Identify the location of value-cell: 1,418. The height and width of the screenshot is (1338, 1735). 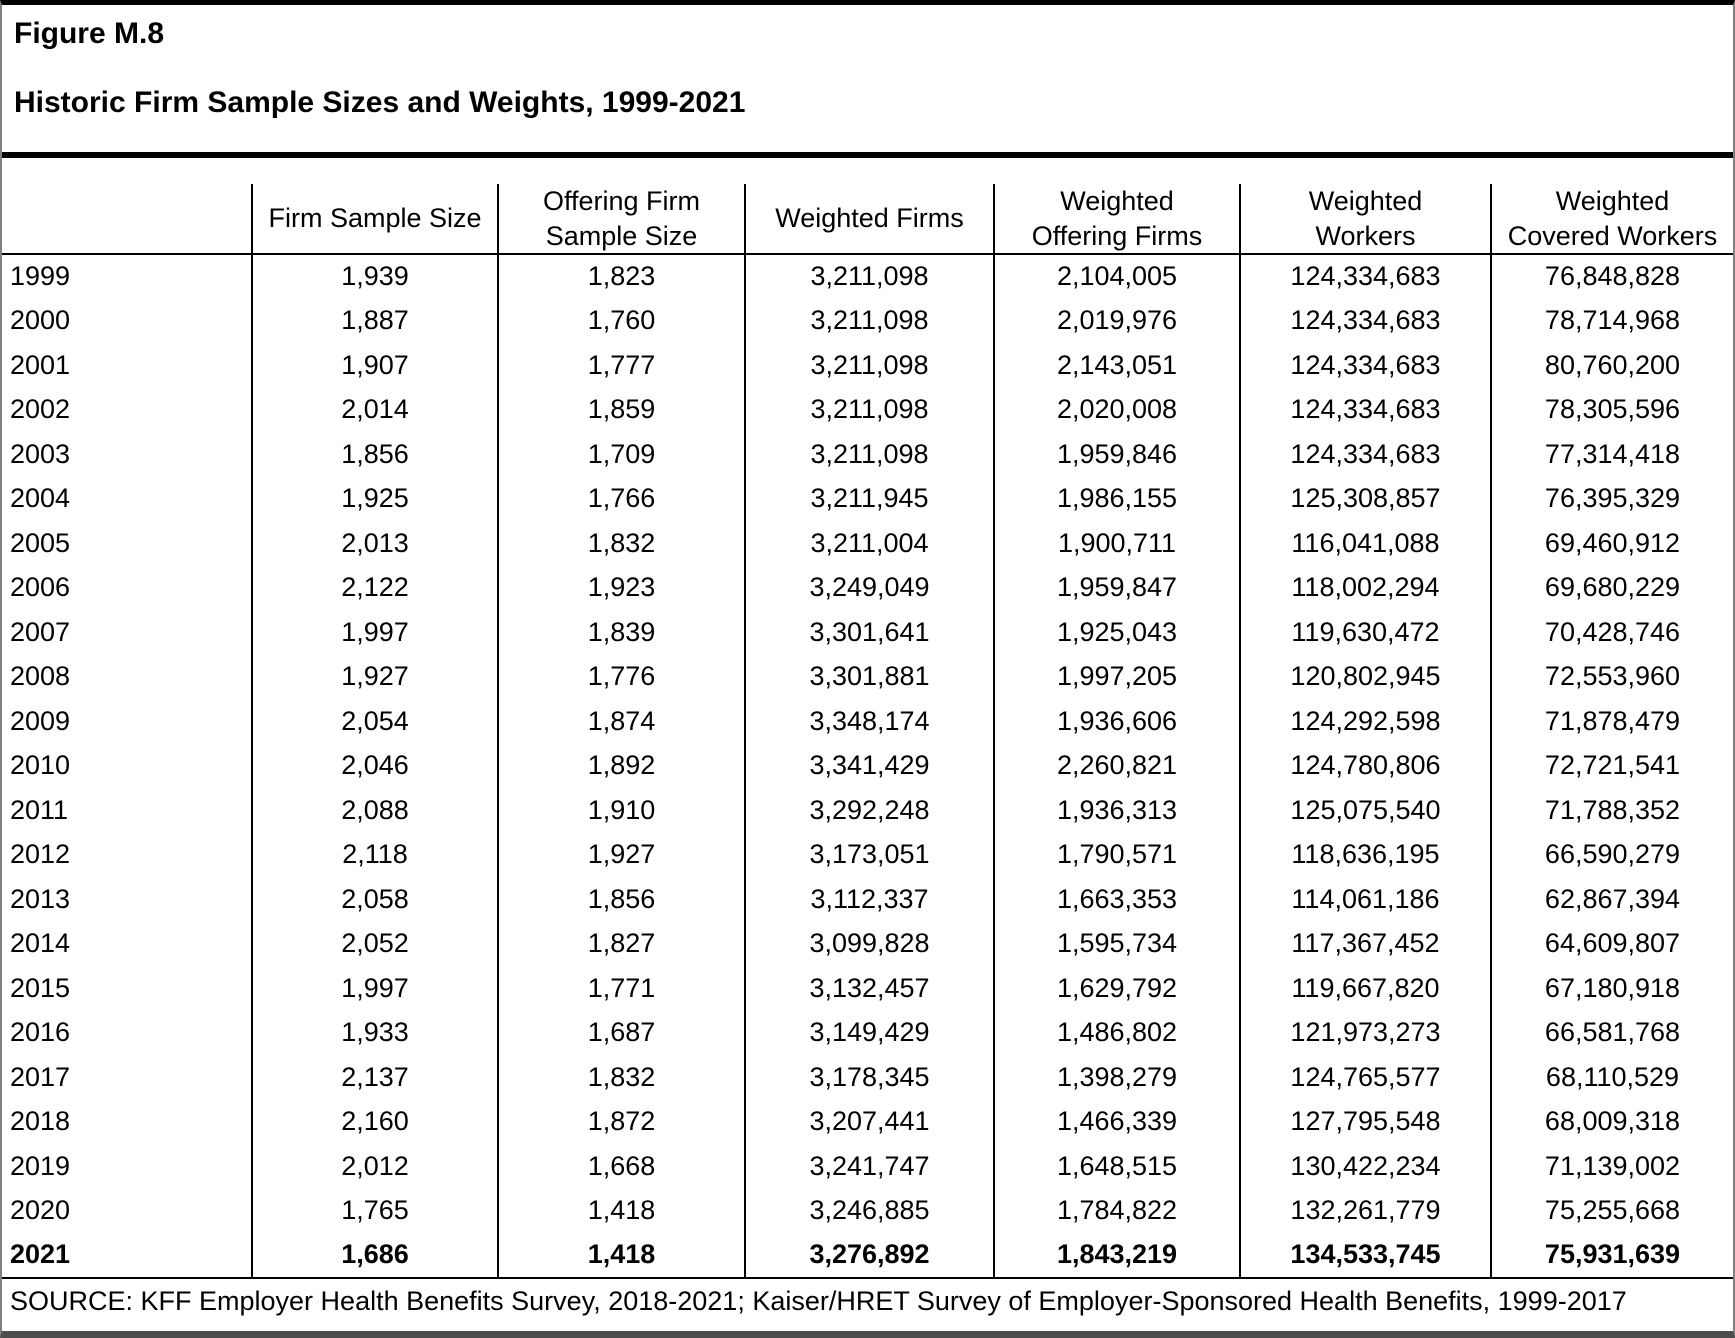
(621, 1211).